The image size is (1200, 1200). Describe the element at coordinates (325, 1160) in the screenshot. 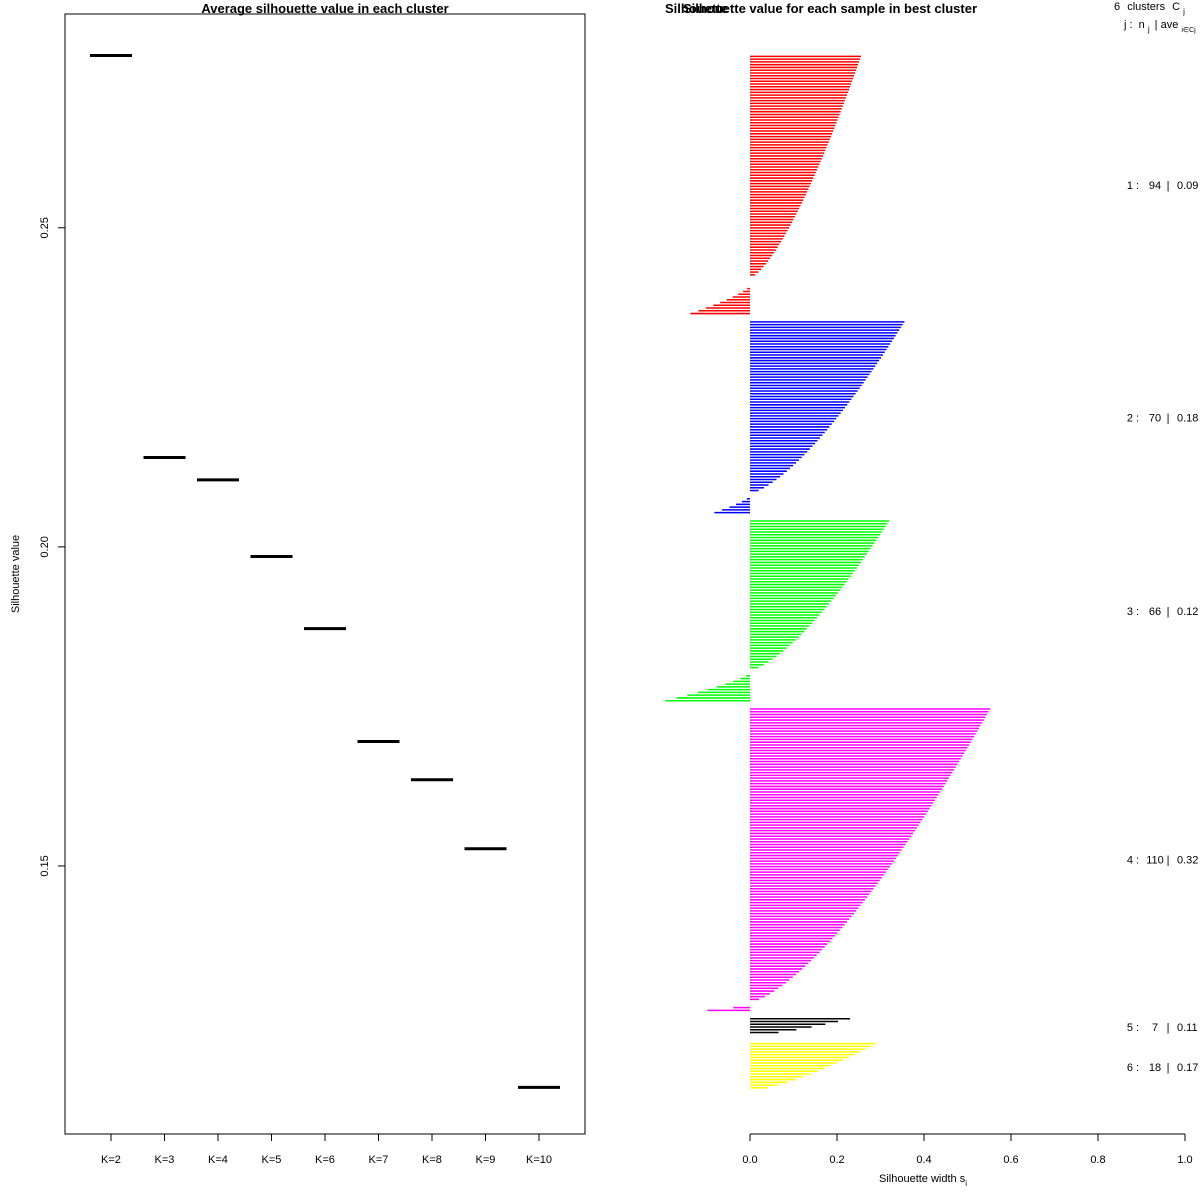

I see `left-x-tick-label: K=6` at that location.